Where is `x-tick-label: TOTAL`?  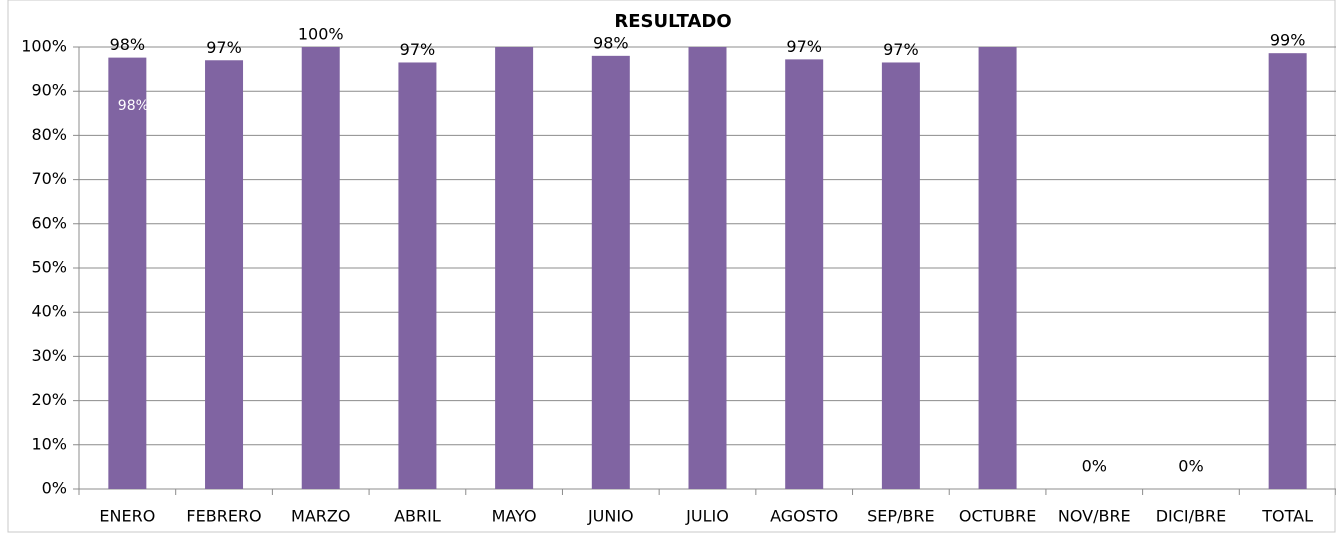
x-tick-label: TOTAL is located at coordinates (1287, 516).